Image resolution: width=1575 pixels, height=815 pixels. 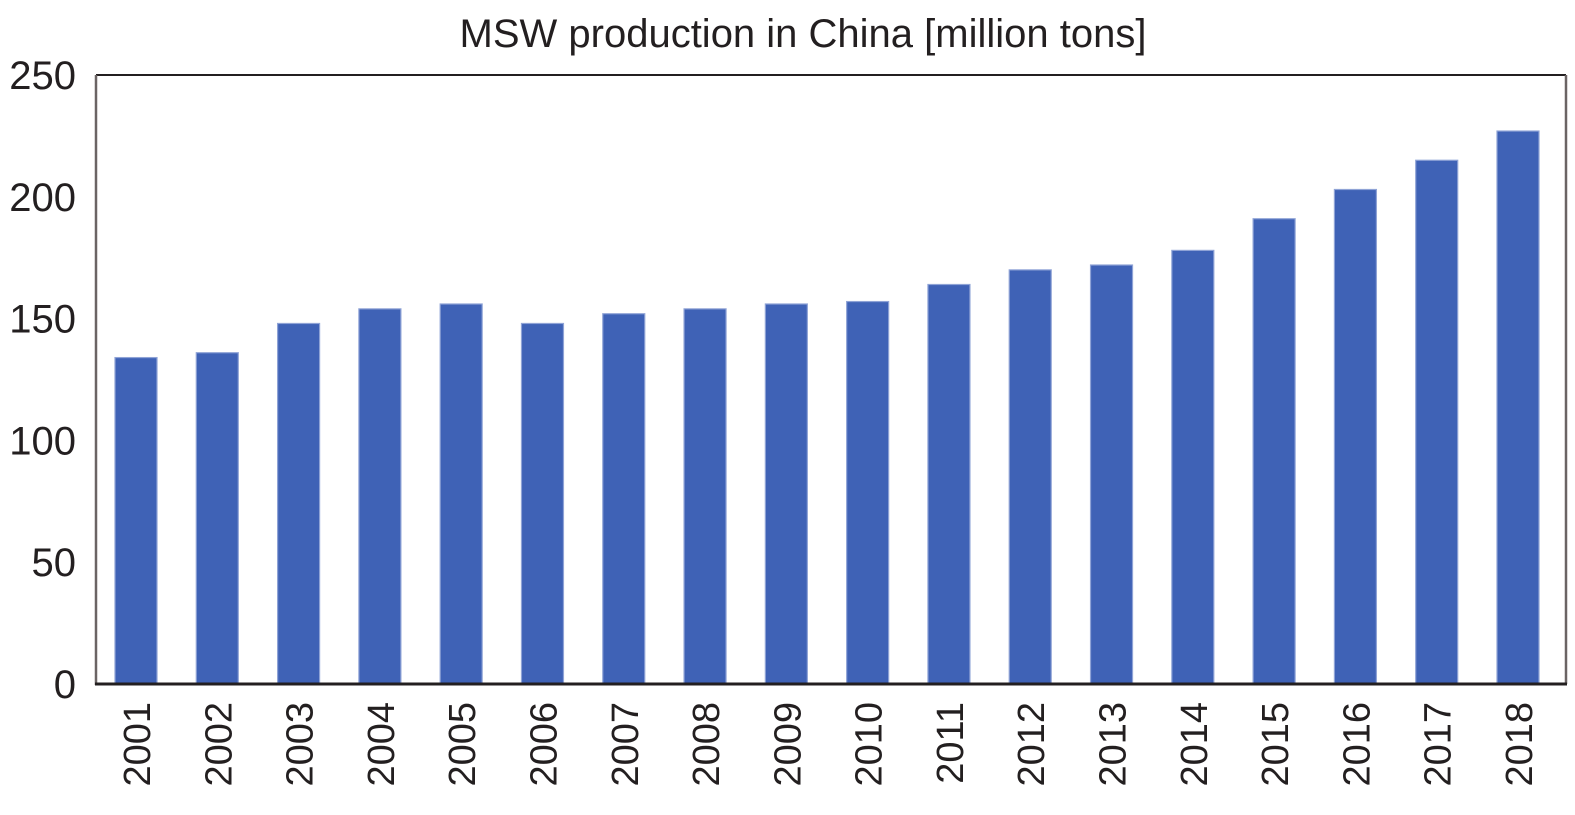 I want to click on bar-2009, so click(x=786, y=494).